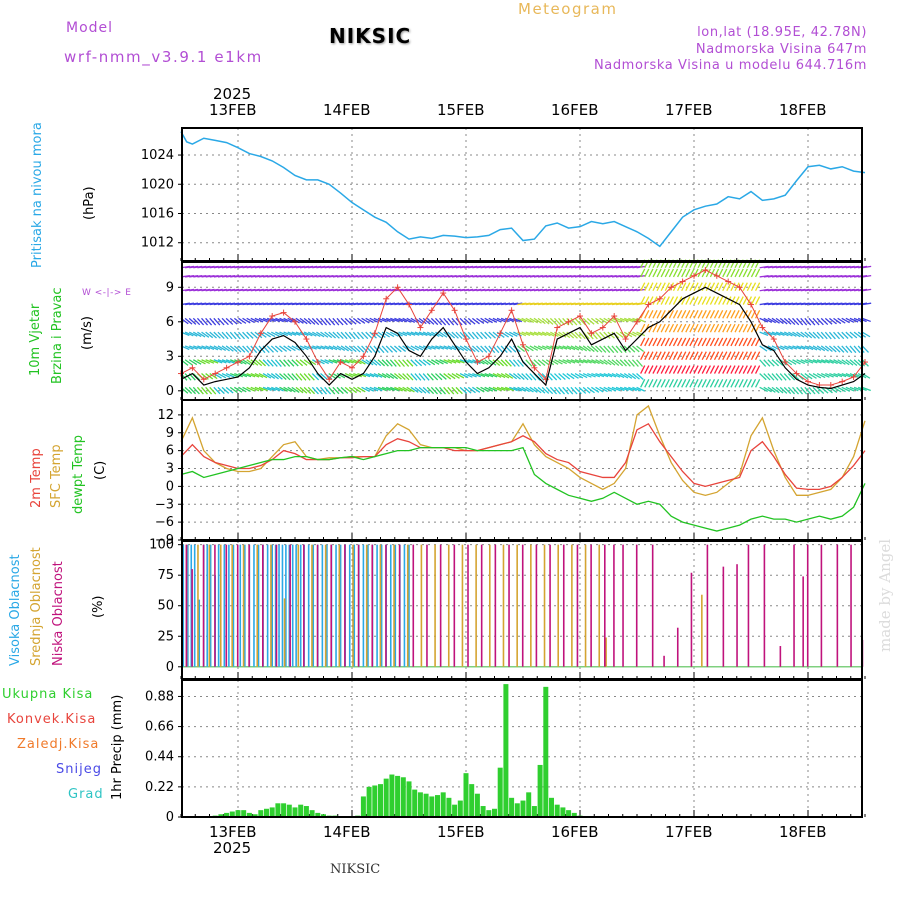 This screenshot has height=900, width=900. I want to click on wind-compass: W <-|-> E, so click(107, 293).